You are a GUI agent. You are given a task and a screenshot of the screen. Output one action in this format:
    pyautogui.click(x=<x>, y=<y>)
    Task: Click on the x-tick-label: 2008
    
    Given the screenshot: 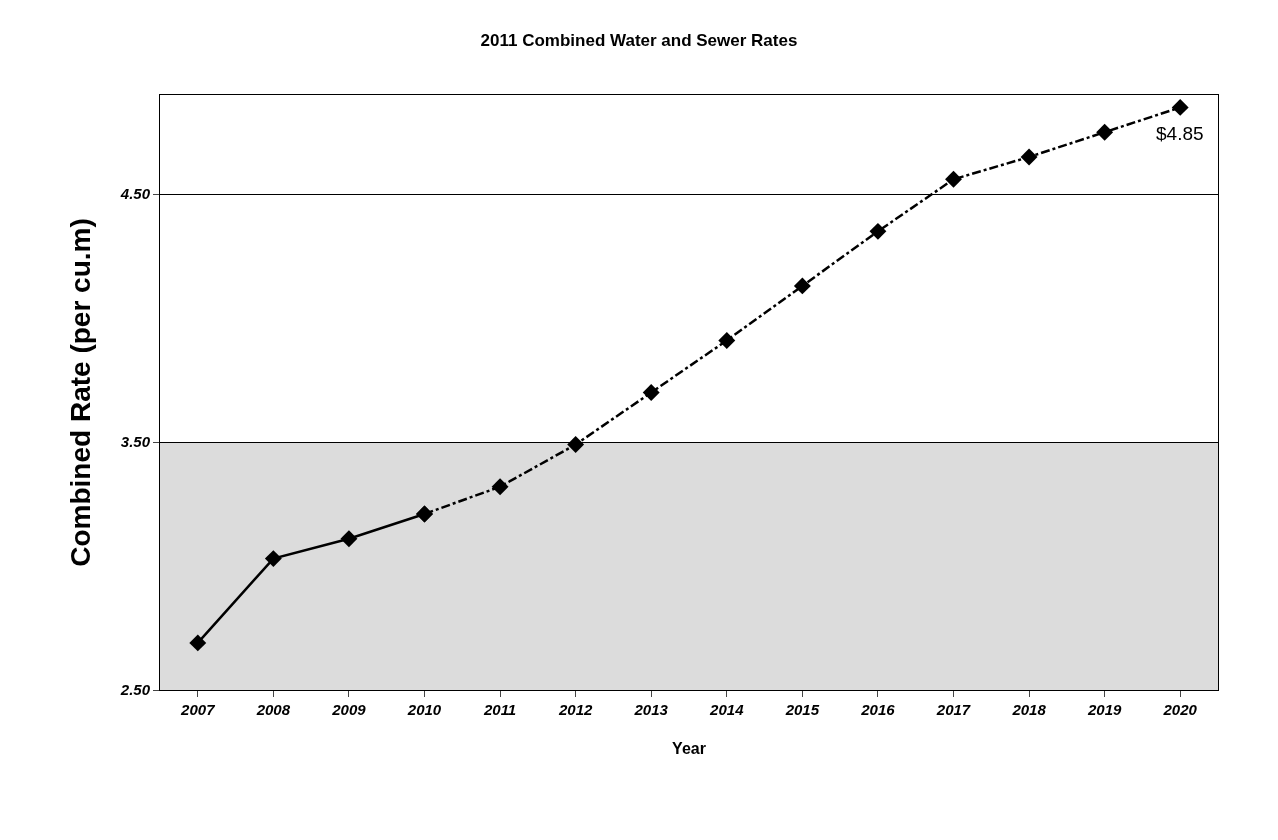 What is the action you would take?
    pyautogui.click(x=273, y=709)
    